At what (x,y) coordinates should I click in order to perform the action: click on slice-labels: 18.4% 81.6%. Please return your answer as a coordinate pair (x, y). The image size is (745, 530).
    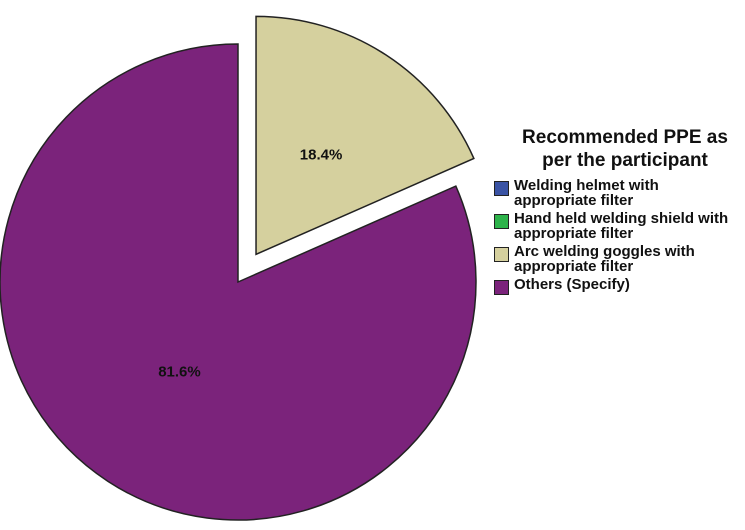
    Looking at the image, I should click on (250, 264).